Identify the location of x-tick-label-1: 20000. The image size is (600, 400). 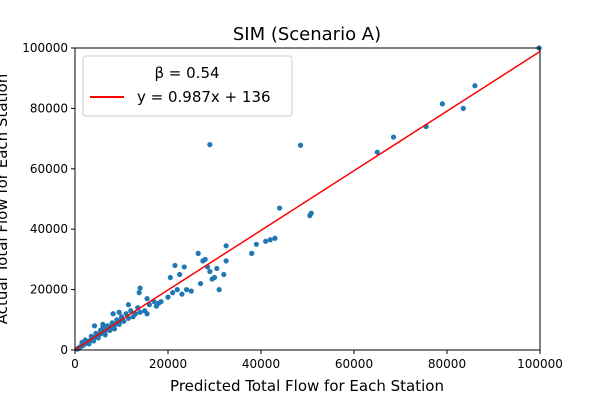
(168, 364).